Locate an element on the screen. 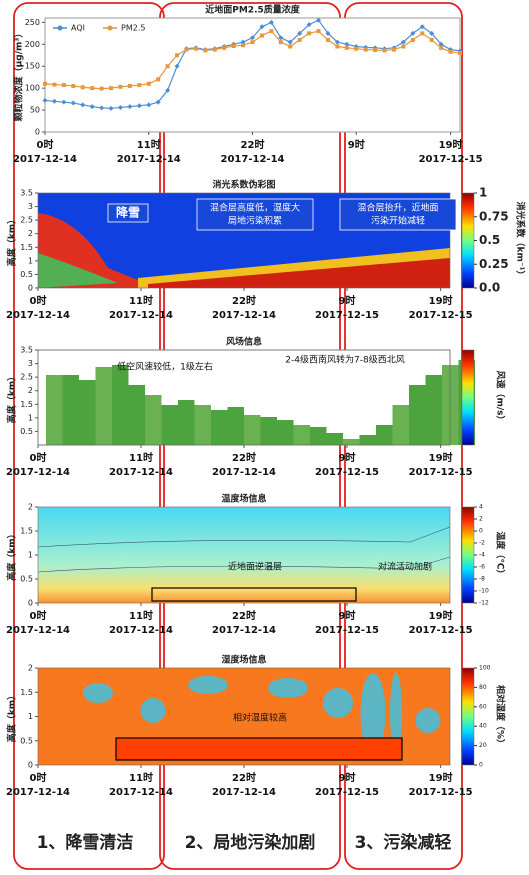  y-tick-label: 1.5 is located at coordinates (26, 531).